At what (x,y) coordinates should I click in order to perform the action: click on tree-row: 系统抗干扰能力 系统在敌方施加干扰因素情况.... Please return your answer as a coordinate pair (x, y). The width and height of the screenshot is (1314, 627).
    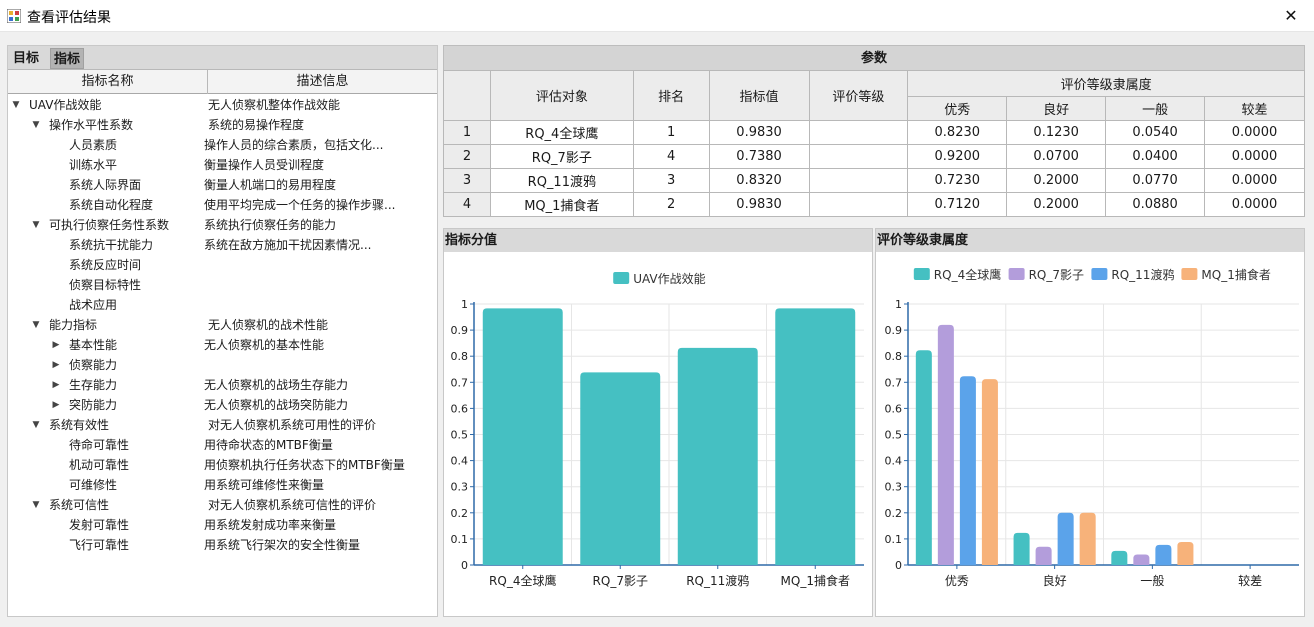
    Looking at the image, I should click on (222, 245).